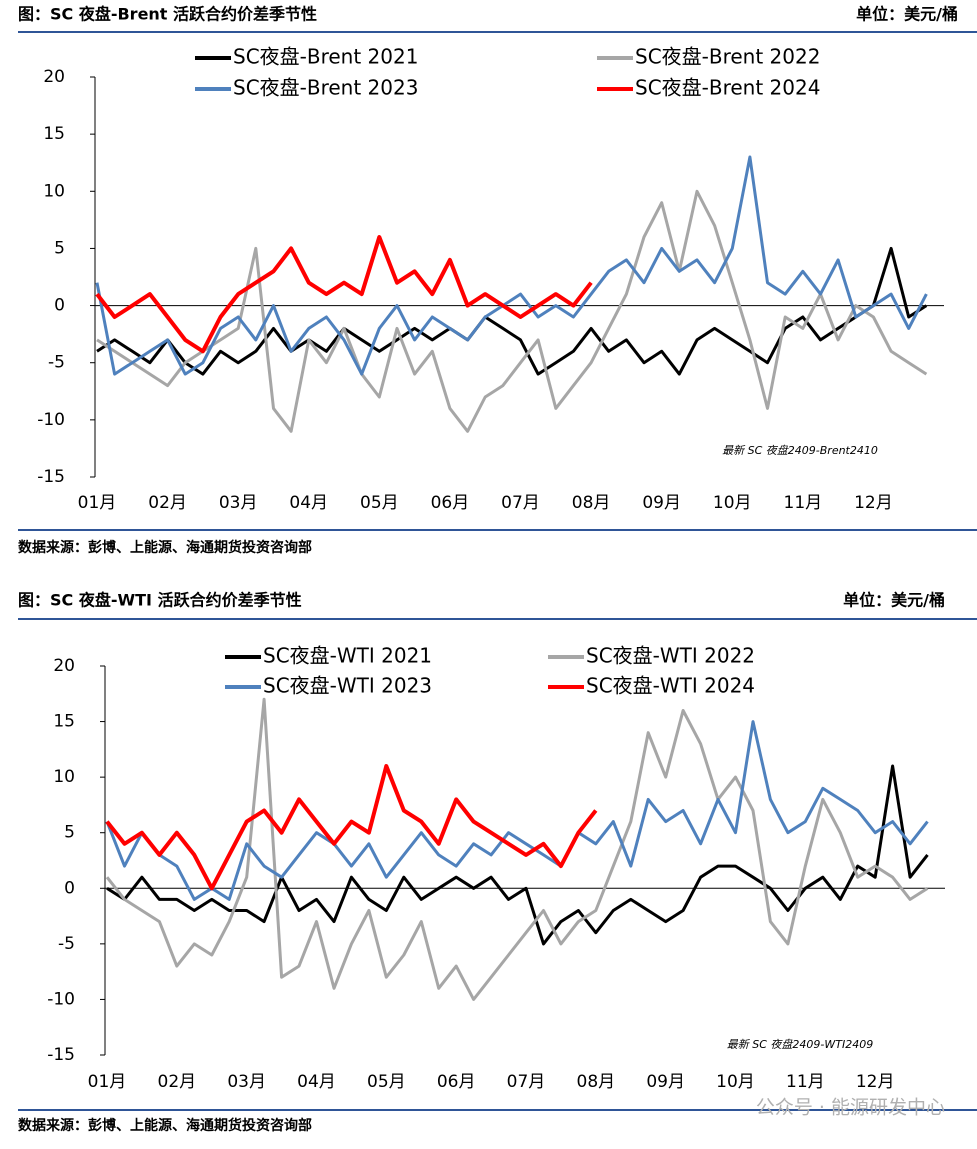 The height and width of the screenshot is (1149, 977). What do you see at coordinates (160, 600) in the screenshot?
I see `chart-title: 图：SC 夜盘-WTI 活跃合约价差季节性` at bounding box center [160, 600].